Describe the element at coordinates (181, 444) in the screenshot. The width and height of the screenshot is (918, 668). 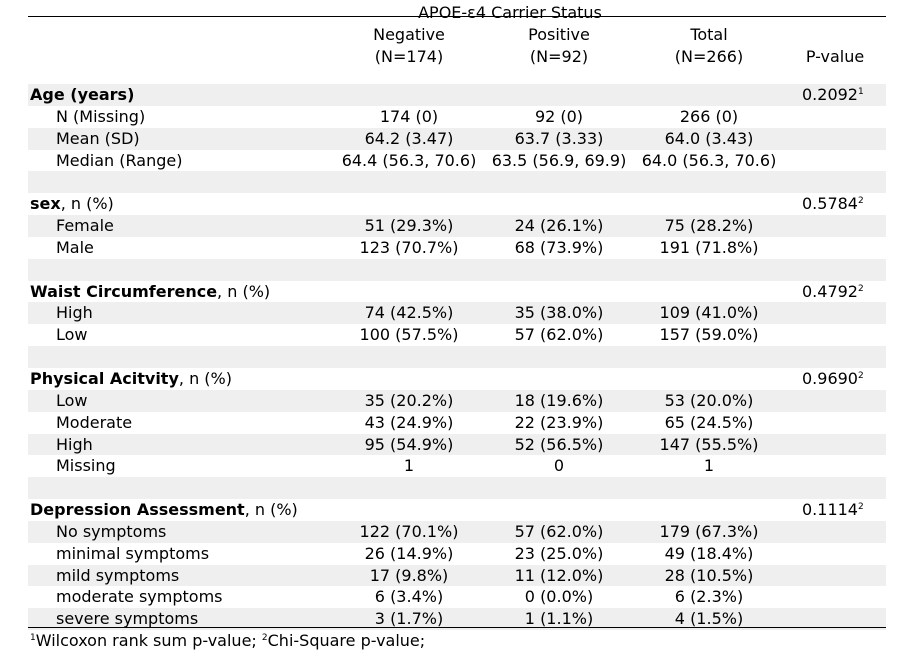
I see `row-label: High` at that location.